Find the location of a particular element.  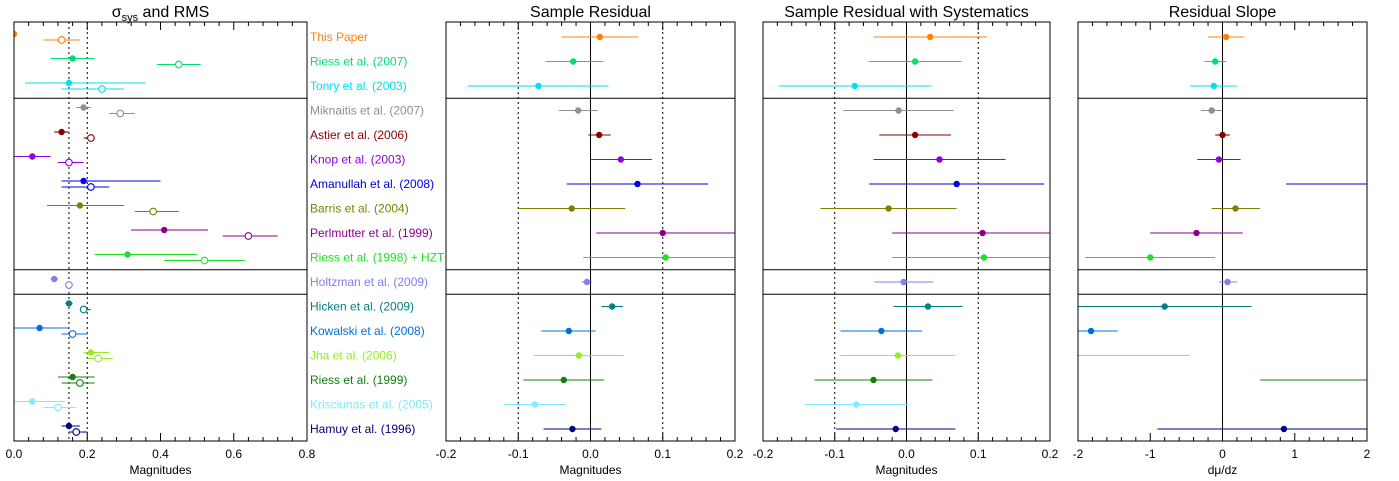

sample-label: Tonry et al. (2003) is located at coordinates (358, 86).